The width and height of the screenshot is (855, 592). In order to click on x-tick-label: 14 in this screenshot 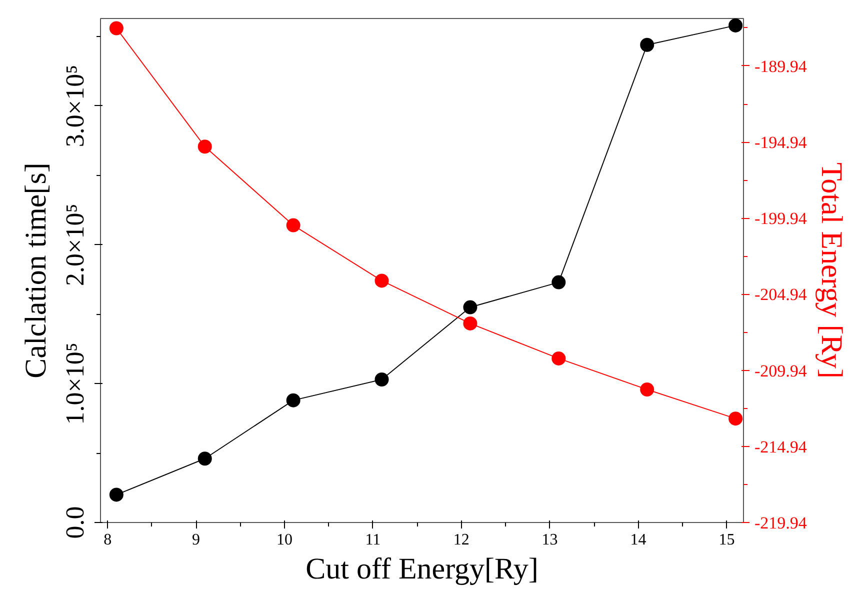, I will do `click(638, 540)`.